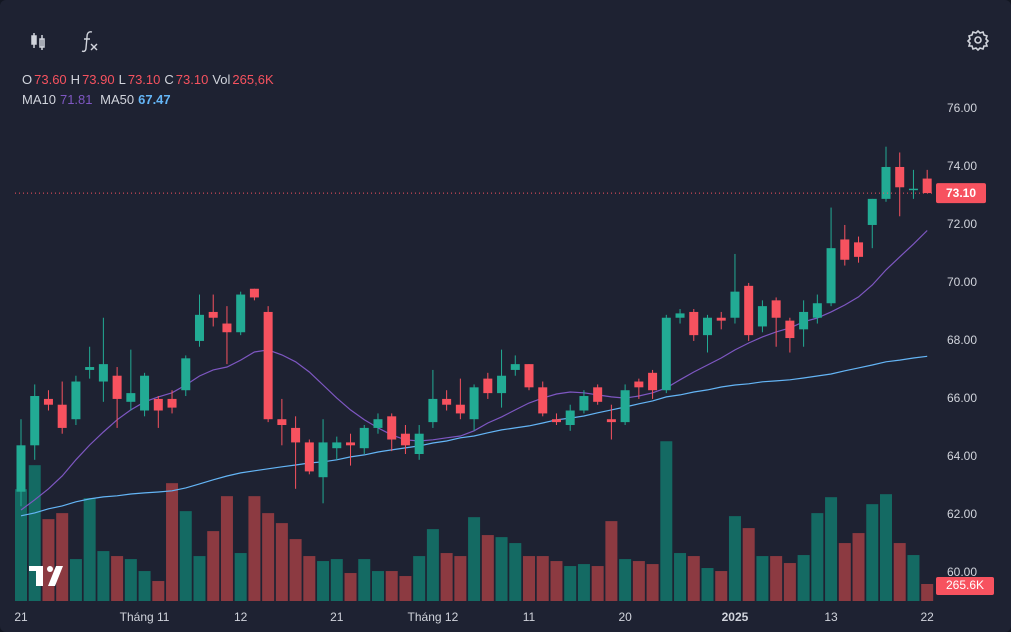 This screenshot has height=632, width=1011. I want to click on candle-tool-icon, so click(38, 41).